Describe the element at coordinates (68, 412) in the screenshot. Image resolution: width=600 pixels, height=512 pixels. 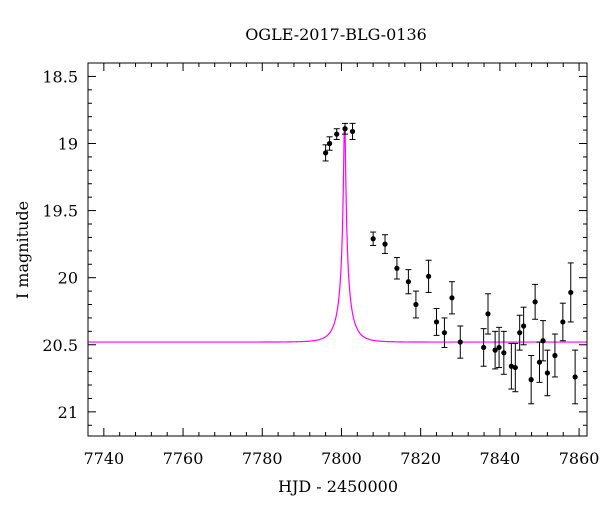
I see `y-tick-label: 21` at that location.